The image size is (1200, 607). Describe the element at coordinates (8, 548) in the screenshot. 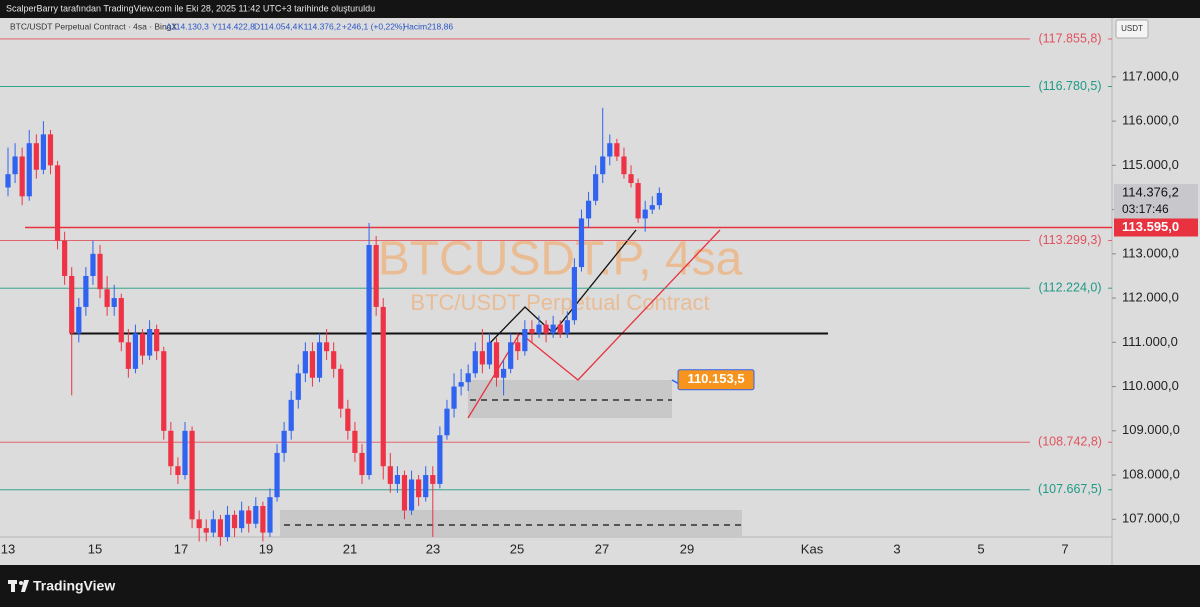

I see `x-tick-label: 13` at that location.